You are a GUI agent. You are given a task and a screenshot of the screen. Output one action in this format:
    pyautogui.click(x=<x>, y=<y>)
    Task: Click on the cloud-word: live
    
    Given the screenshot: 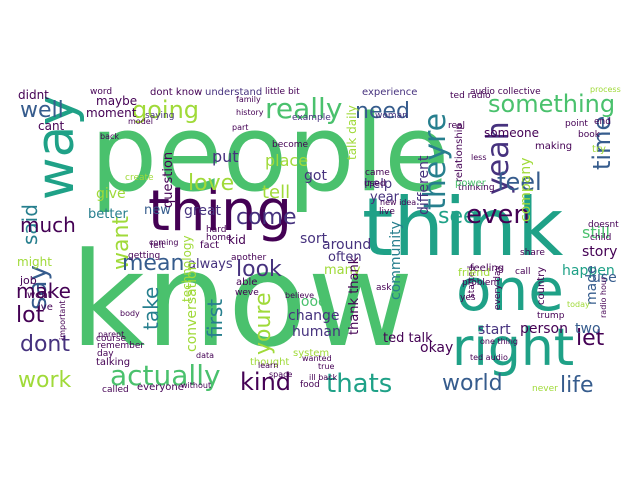 What is the action you would take?
    pyautogui.click(x=387, y=212)
    